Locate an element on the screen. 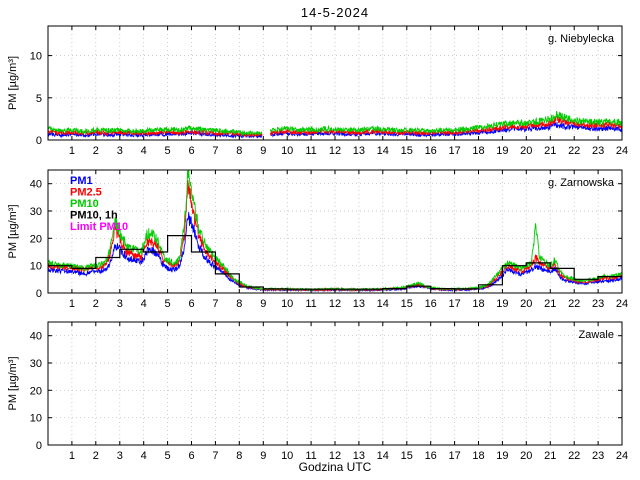 This screenshot has width=640, height=480. legend-item-pm10-1h: PM10, 1h is located at coordinates (94, 216).